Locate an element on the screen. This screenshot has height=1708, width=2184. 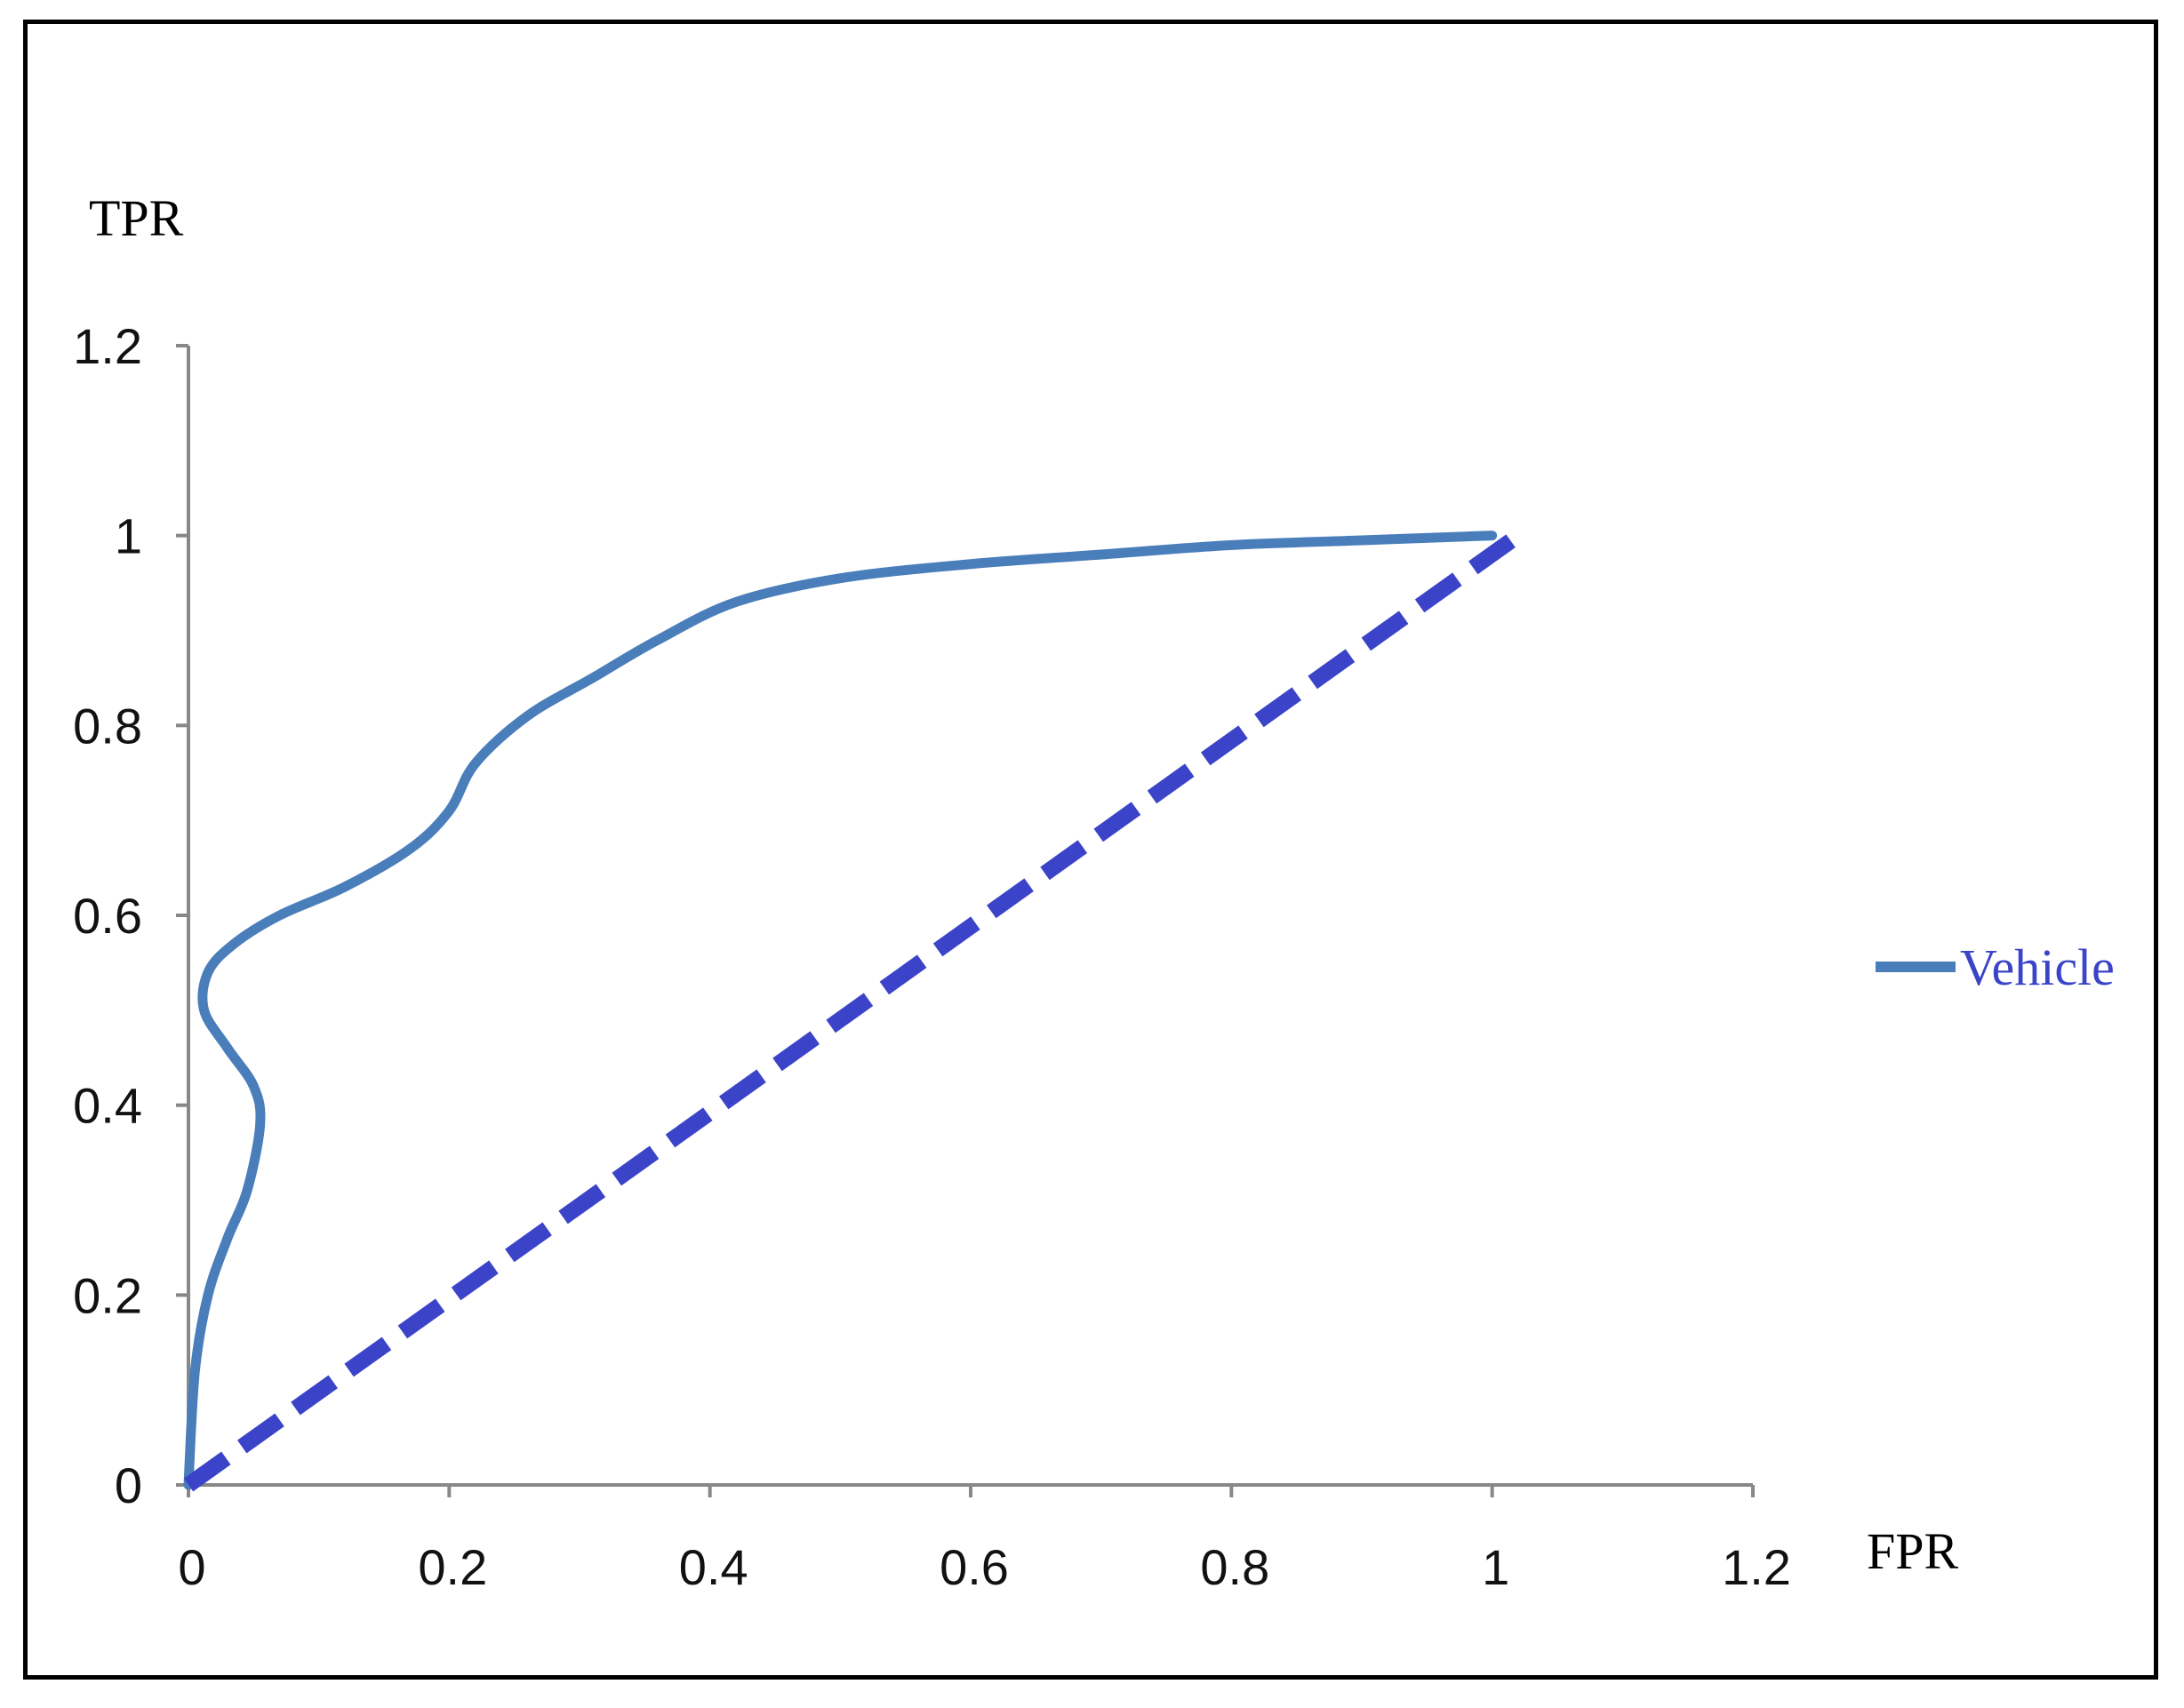
x-tick-label: 0 is located at coordinates (191, 1567).